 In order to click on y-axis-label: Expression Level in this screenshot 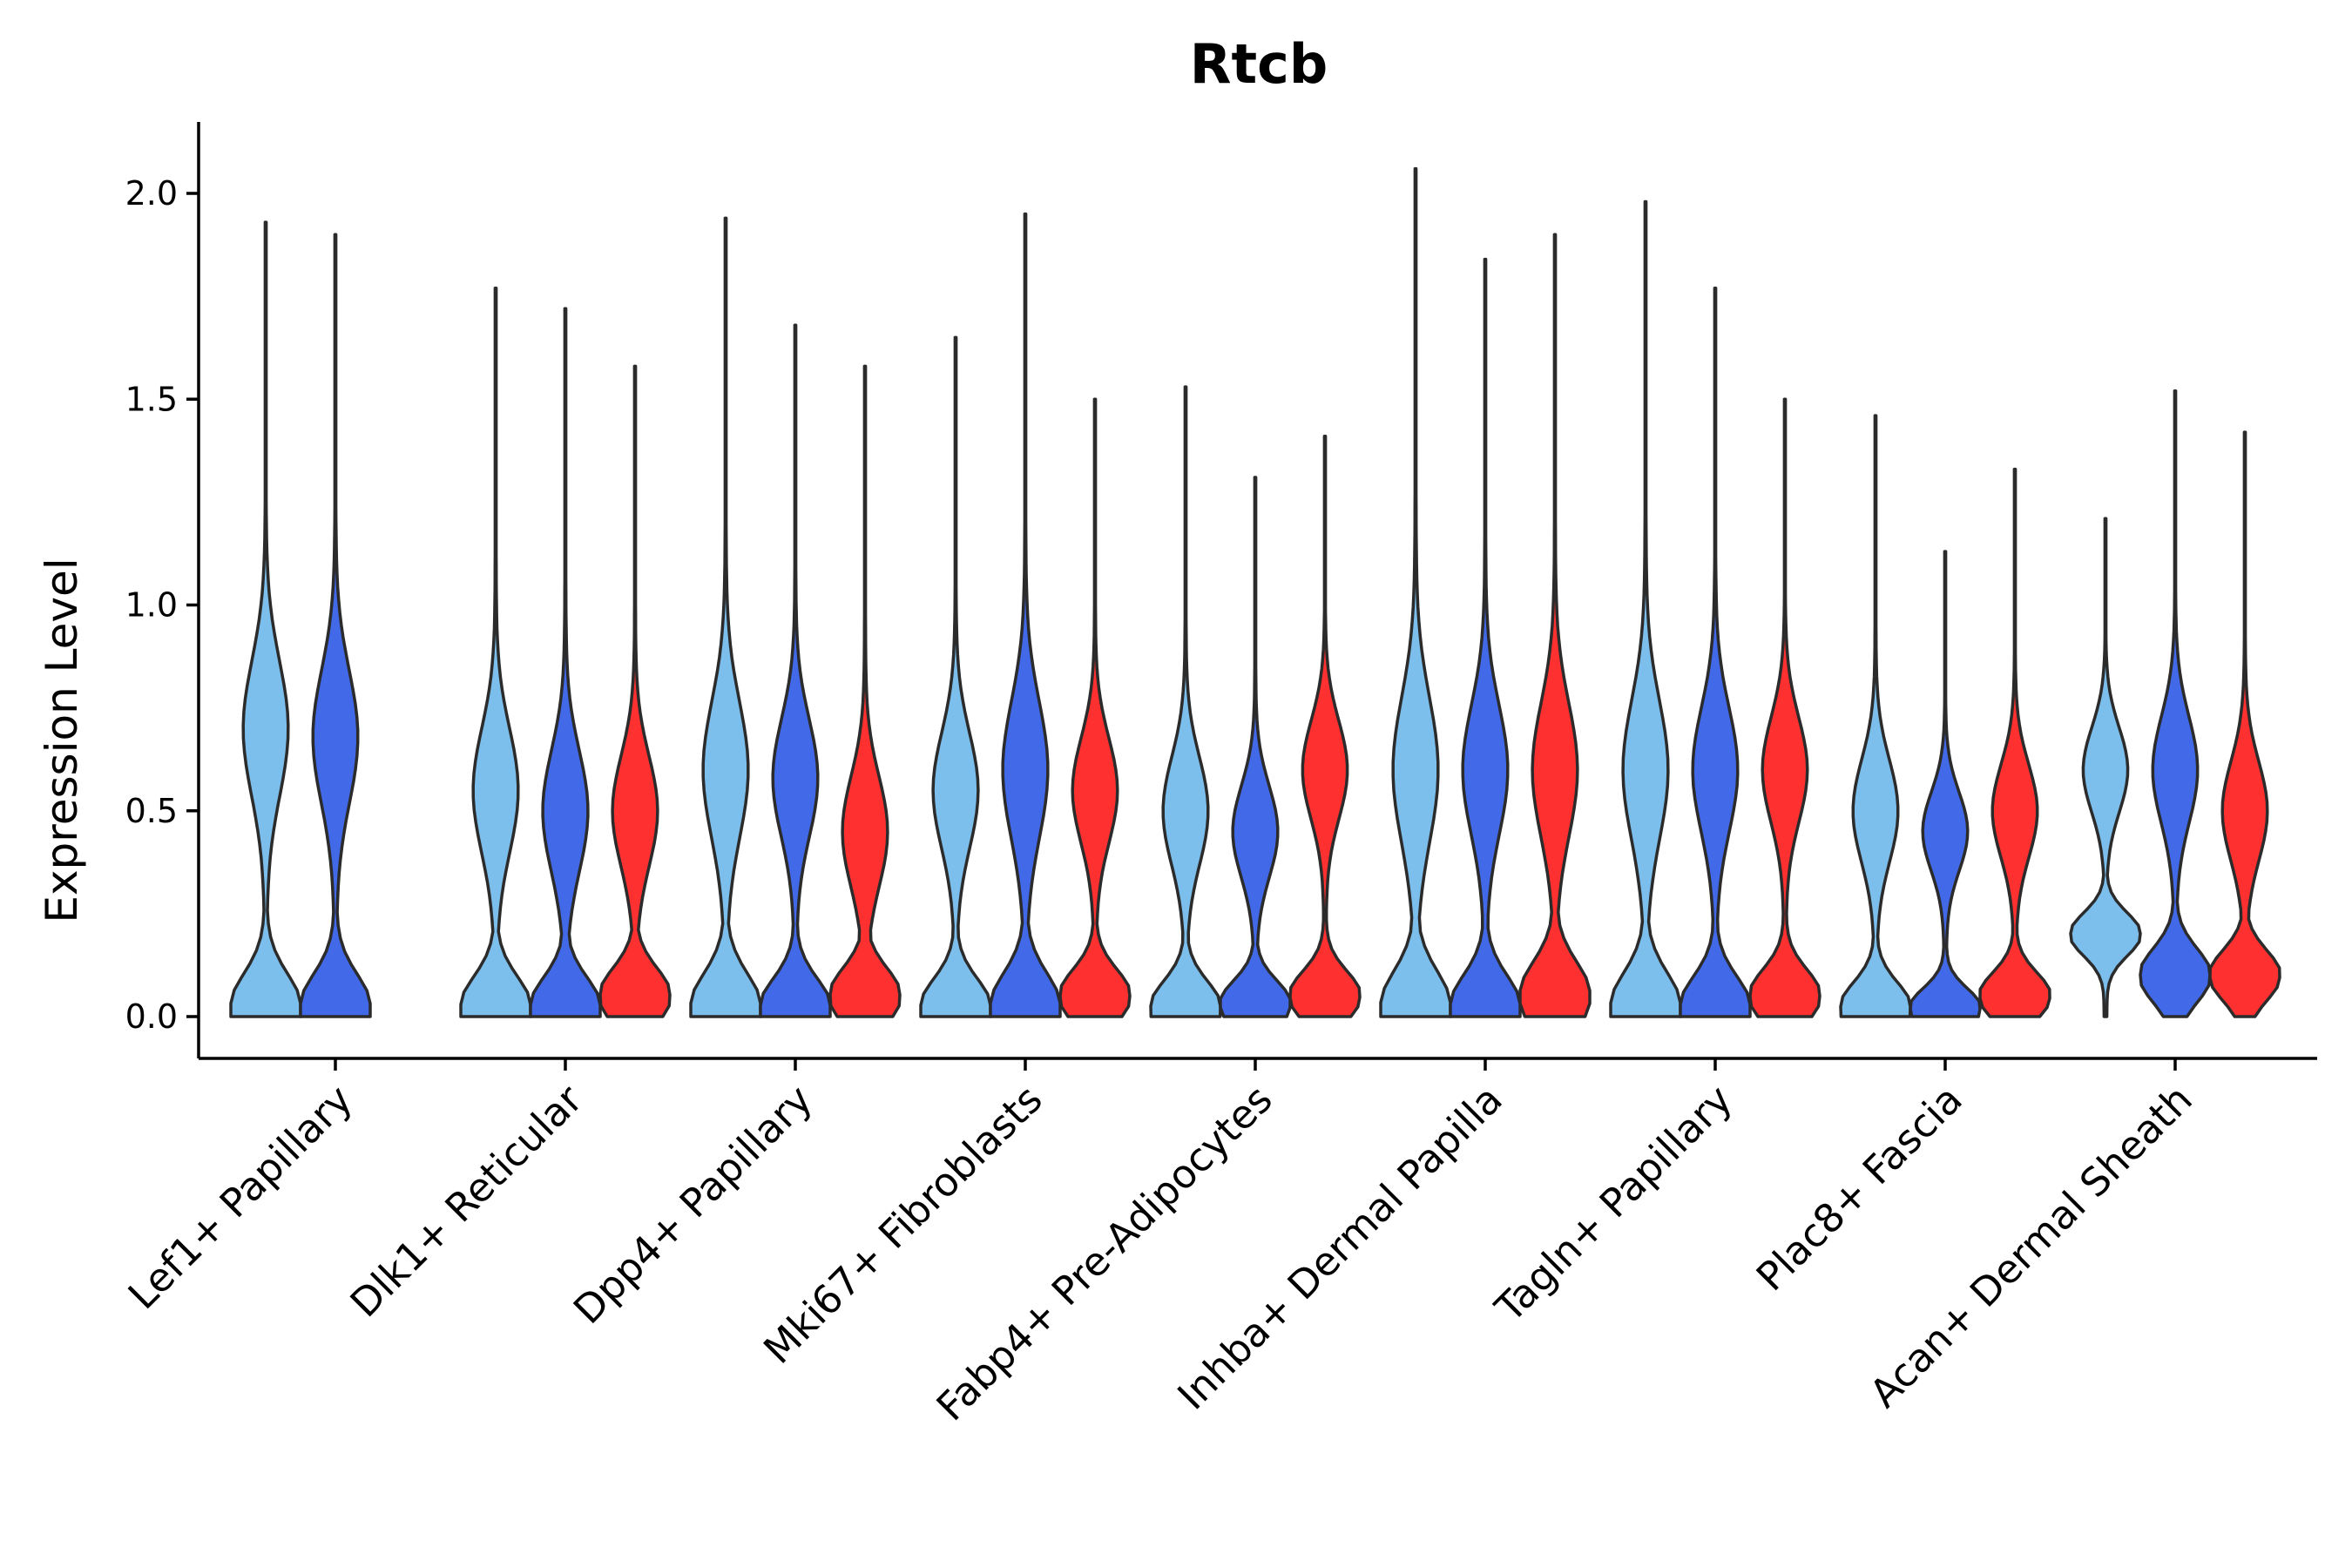, I will do `click(62, 741)`.